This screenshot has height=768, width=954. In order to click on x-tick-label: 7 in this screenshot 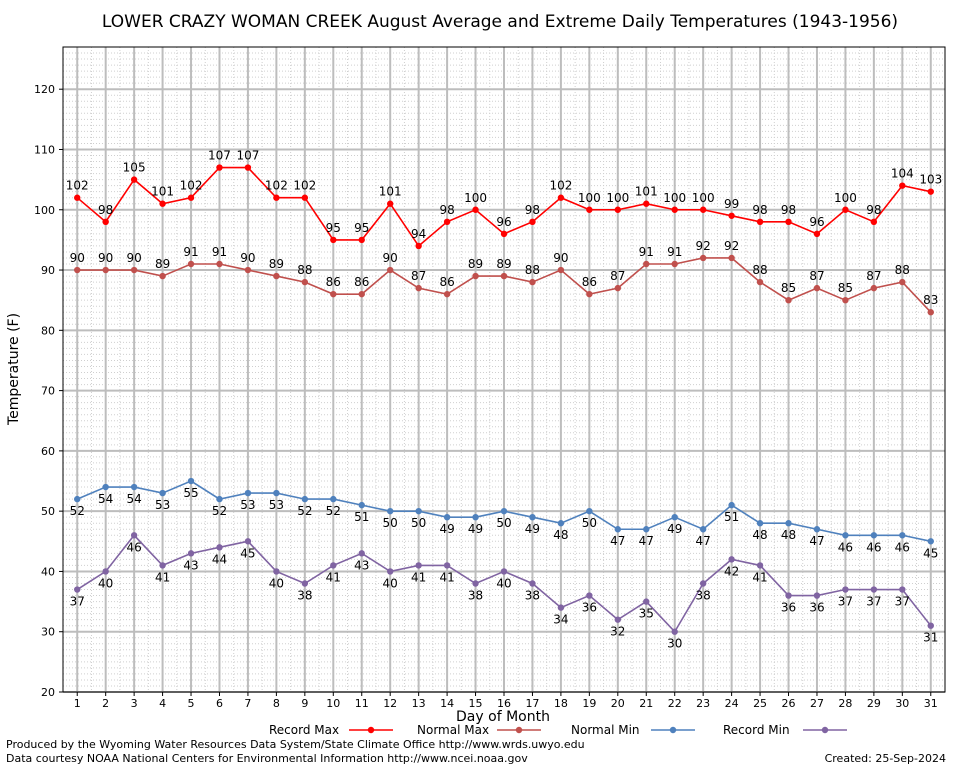, I will do `click(247, 703)`.